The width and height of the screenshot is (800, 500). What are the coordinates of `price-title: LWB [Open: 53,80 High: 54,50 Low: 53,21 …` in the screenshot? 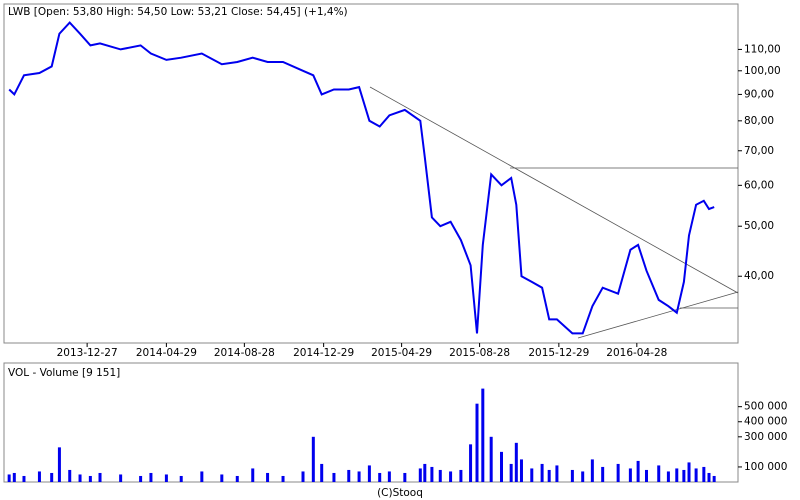 It's located at (178, 12).